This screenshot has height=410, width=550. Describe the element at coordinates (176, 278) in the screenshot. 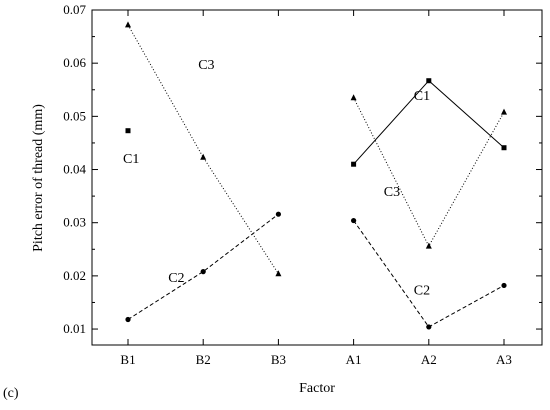

I see `label-c2-2: C2` at that location.